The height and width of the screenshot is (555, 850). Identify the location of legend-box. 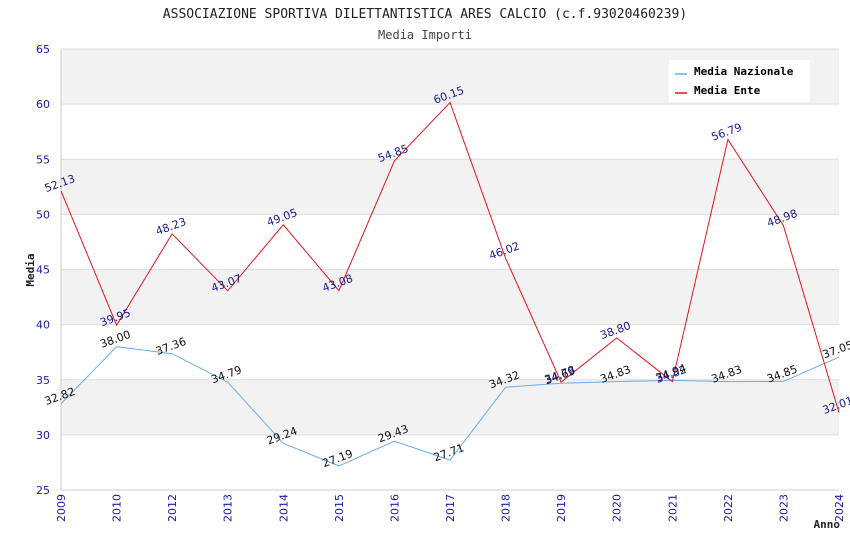
(739, 81).